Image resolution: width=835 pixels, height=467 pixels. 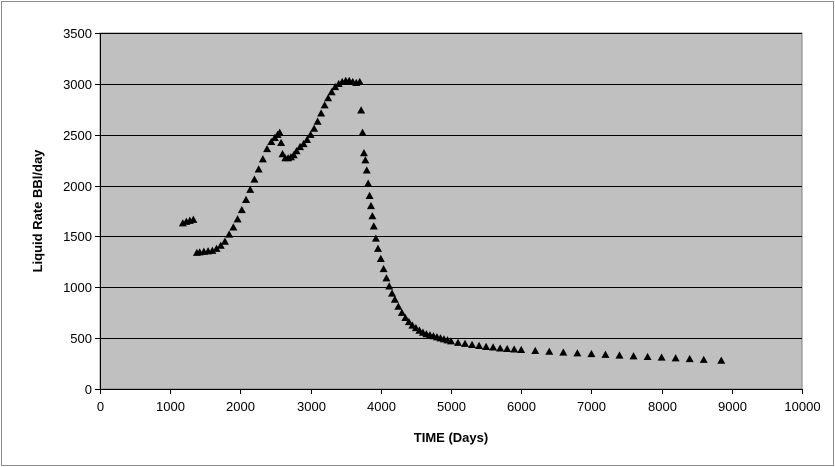 What do you see at coordinates (311, 406) in the screenshot?
I see `x-tick-label: 3000` at bounding box center [311, 406].